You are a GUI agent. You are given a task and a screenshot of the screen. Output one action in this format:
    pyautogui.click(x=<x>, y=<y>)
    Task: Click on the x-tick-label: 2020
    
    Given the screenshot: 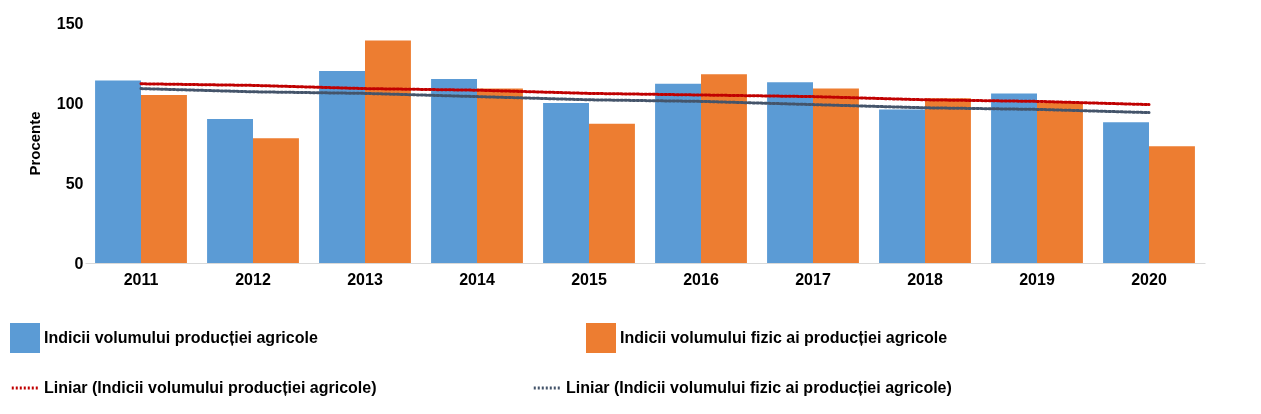 What is the action you would take?
    pyautogui.click(x=1149, y=279)
    